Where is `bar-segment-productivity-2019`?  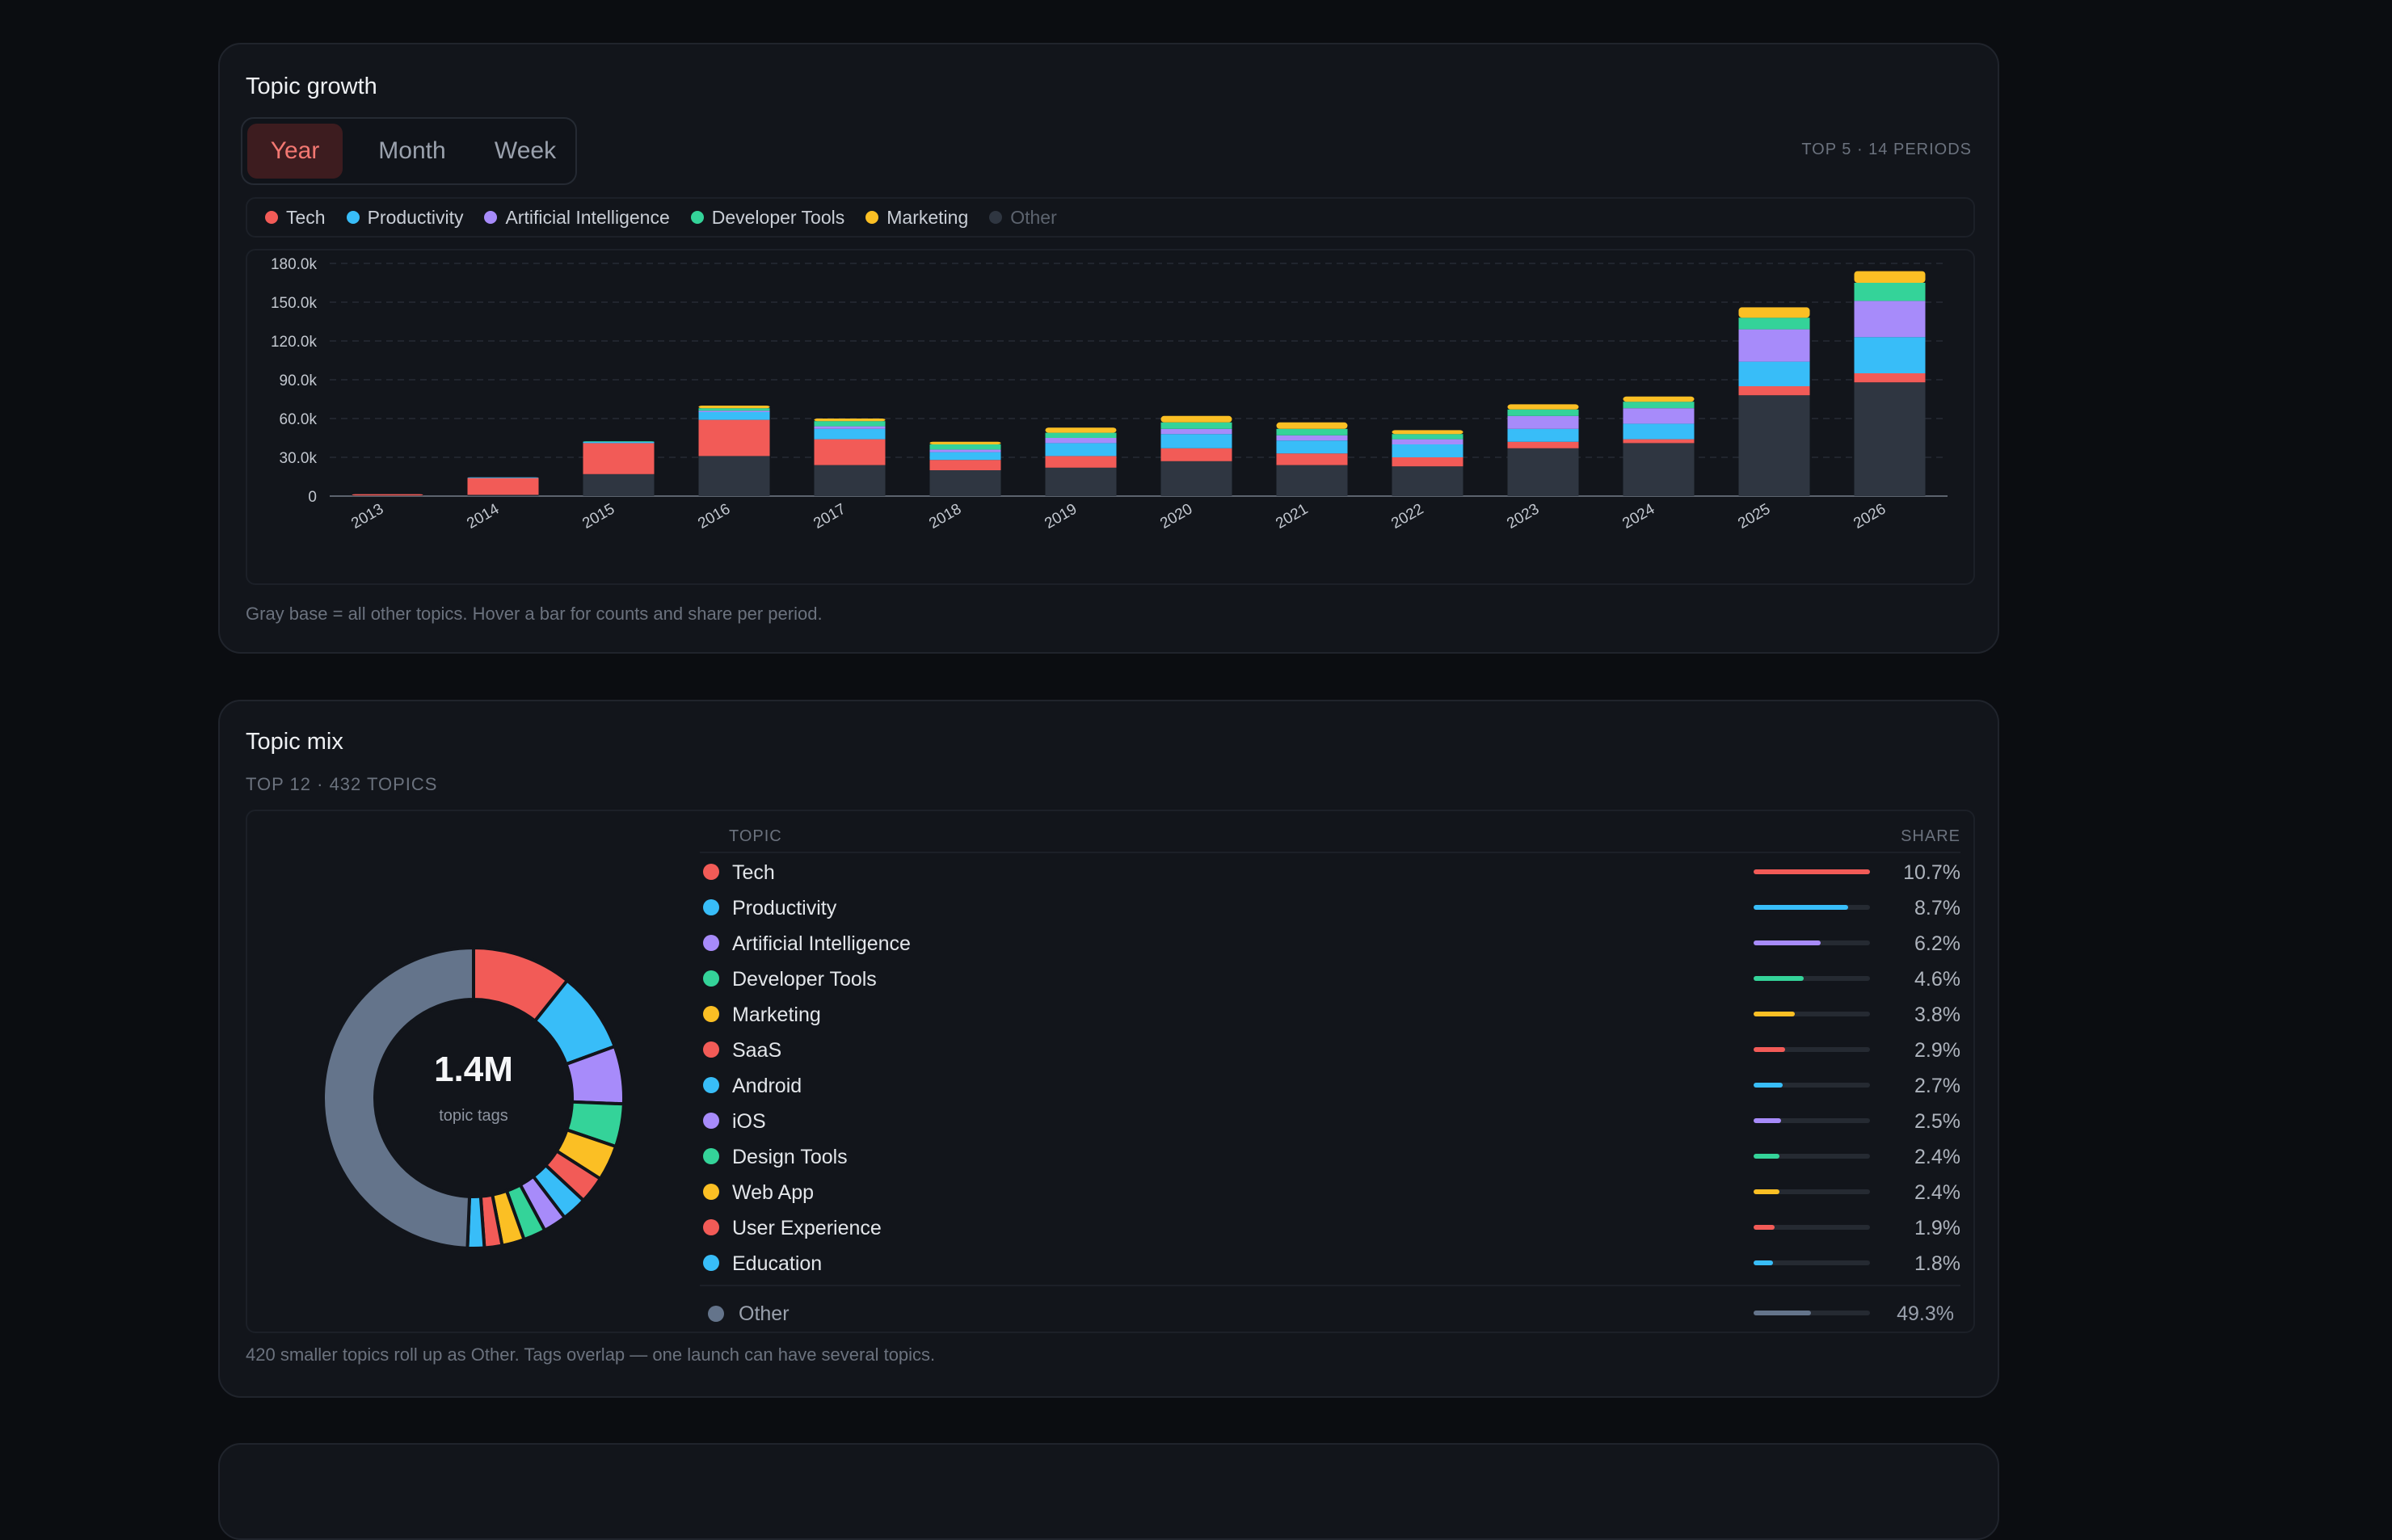 bar-segment-productivity-2019 is located at coordinates (1081, 450).